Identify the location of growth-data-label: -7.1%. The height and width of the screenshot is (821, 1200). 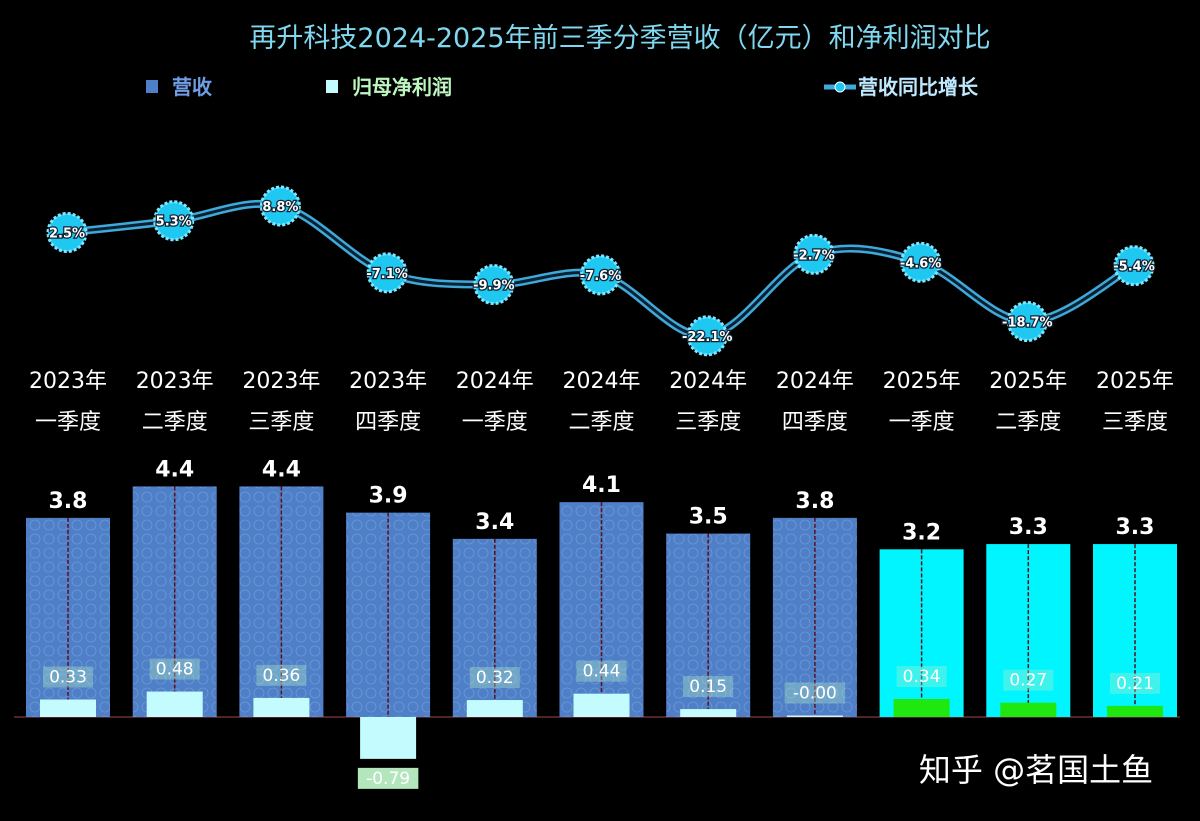
(386, 274).